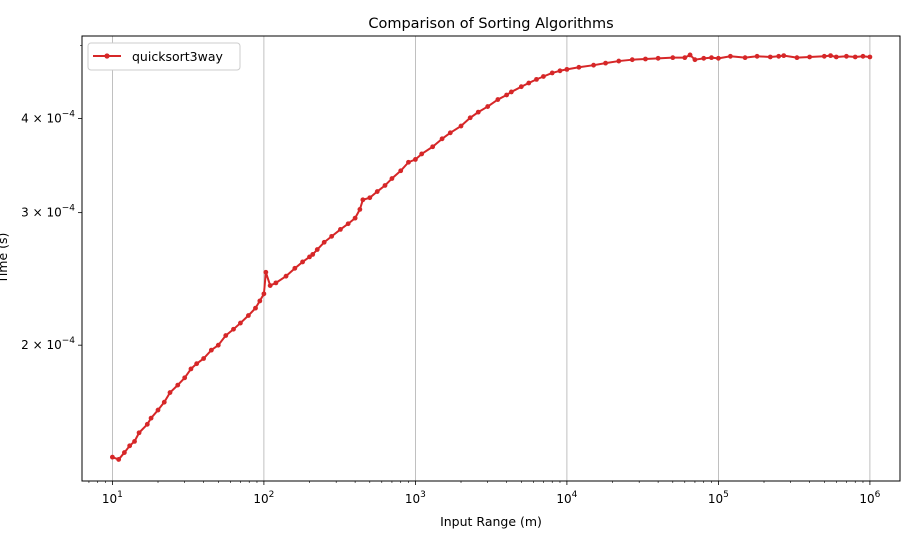 The height and width of the screenshot is (533, 924). What do you see at coordinates (177, 56) in the screenshot?
I see `legend-label: quicksort3way` at bounding box center [177, 56].